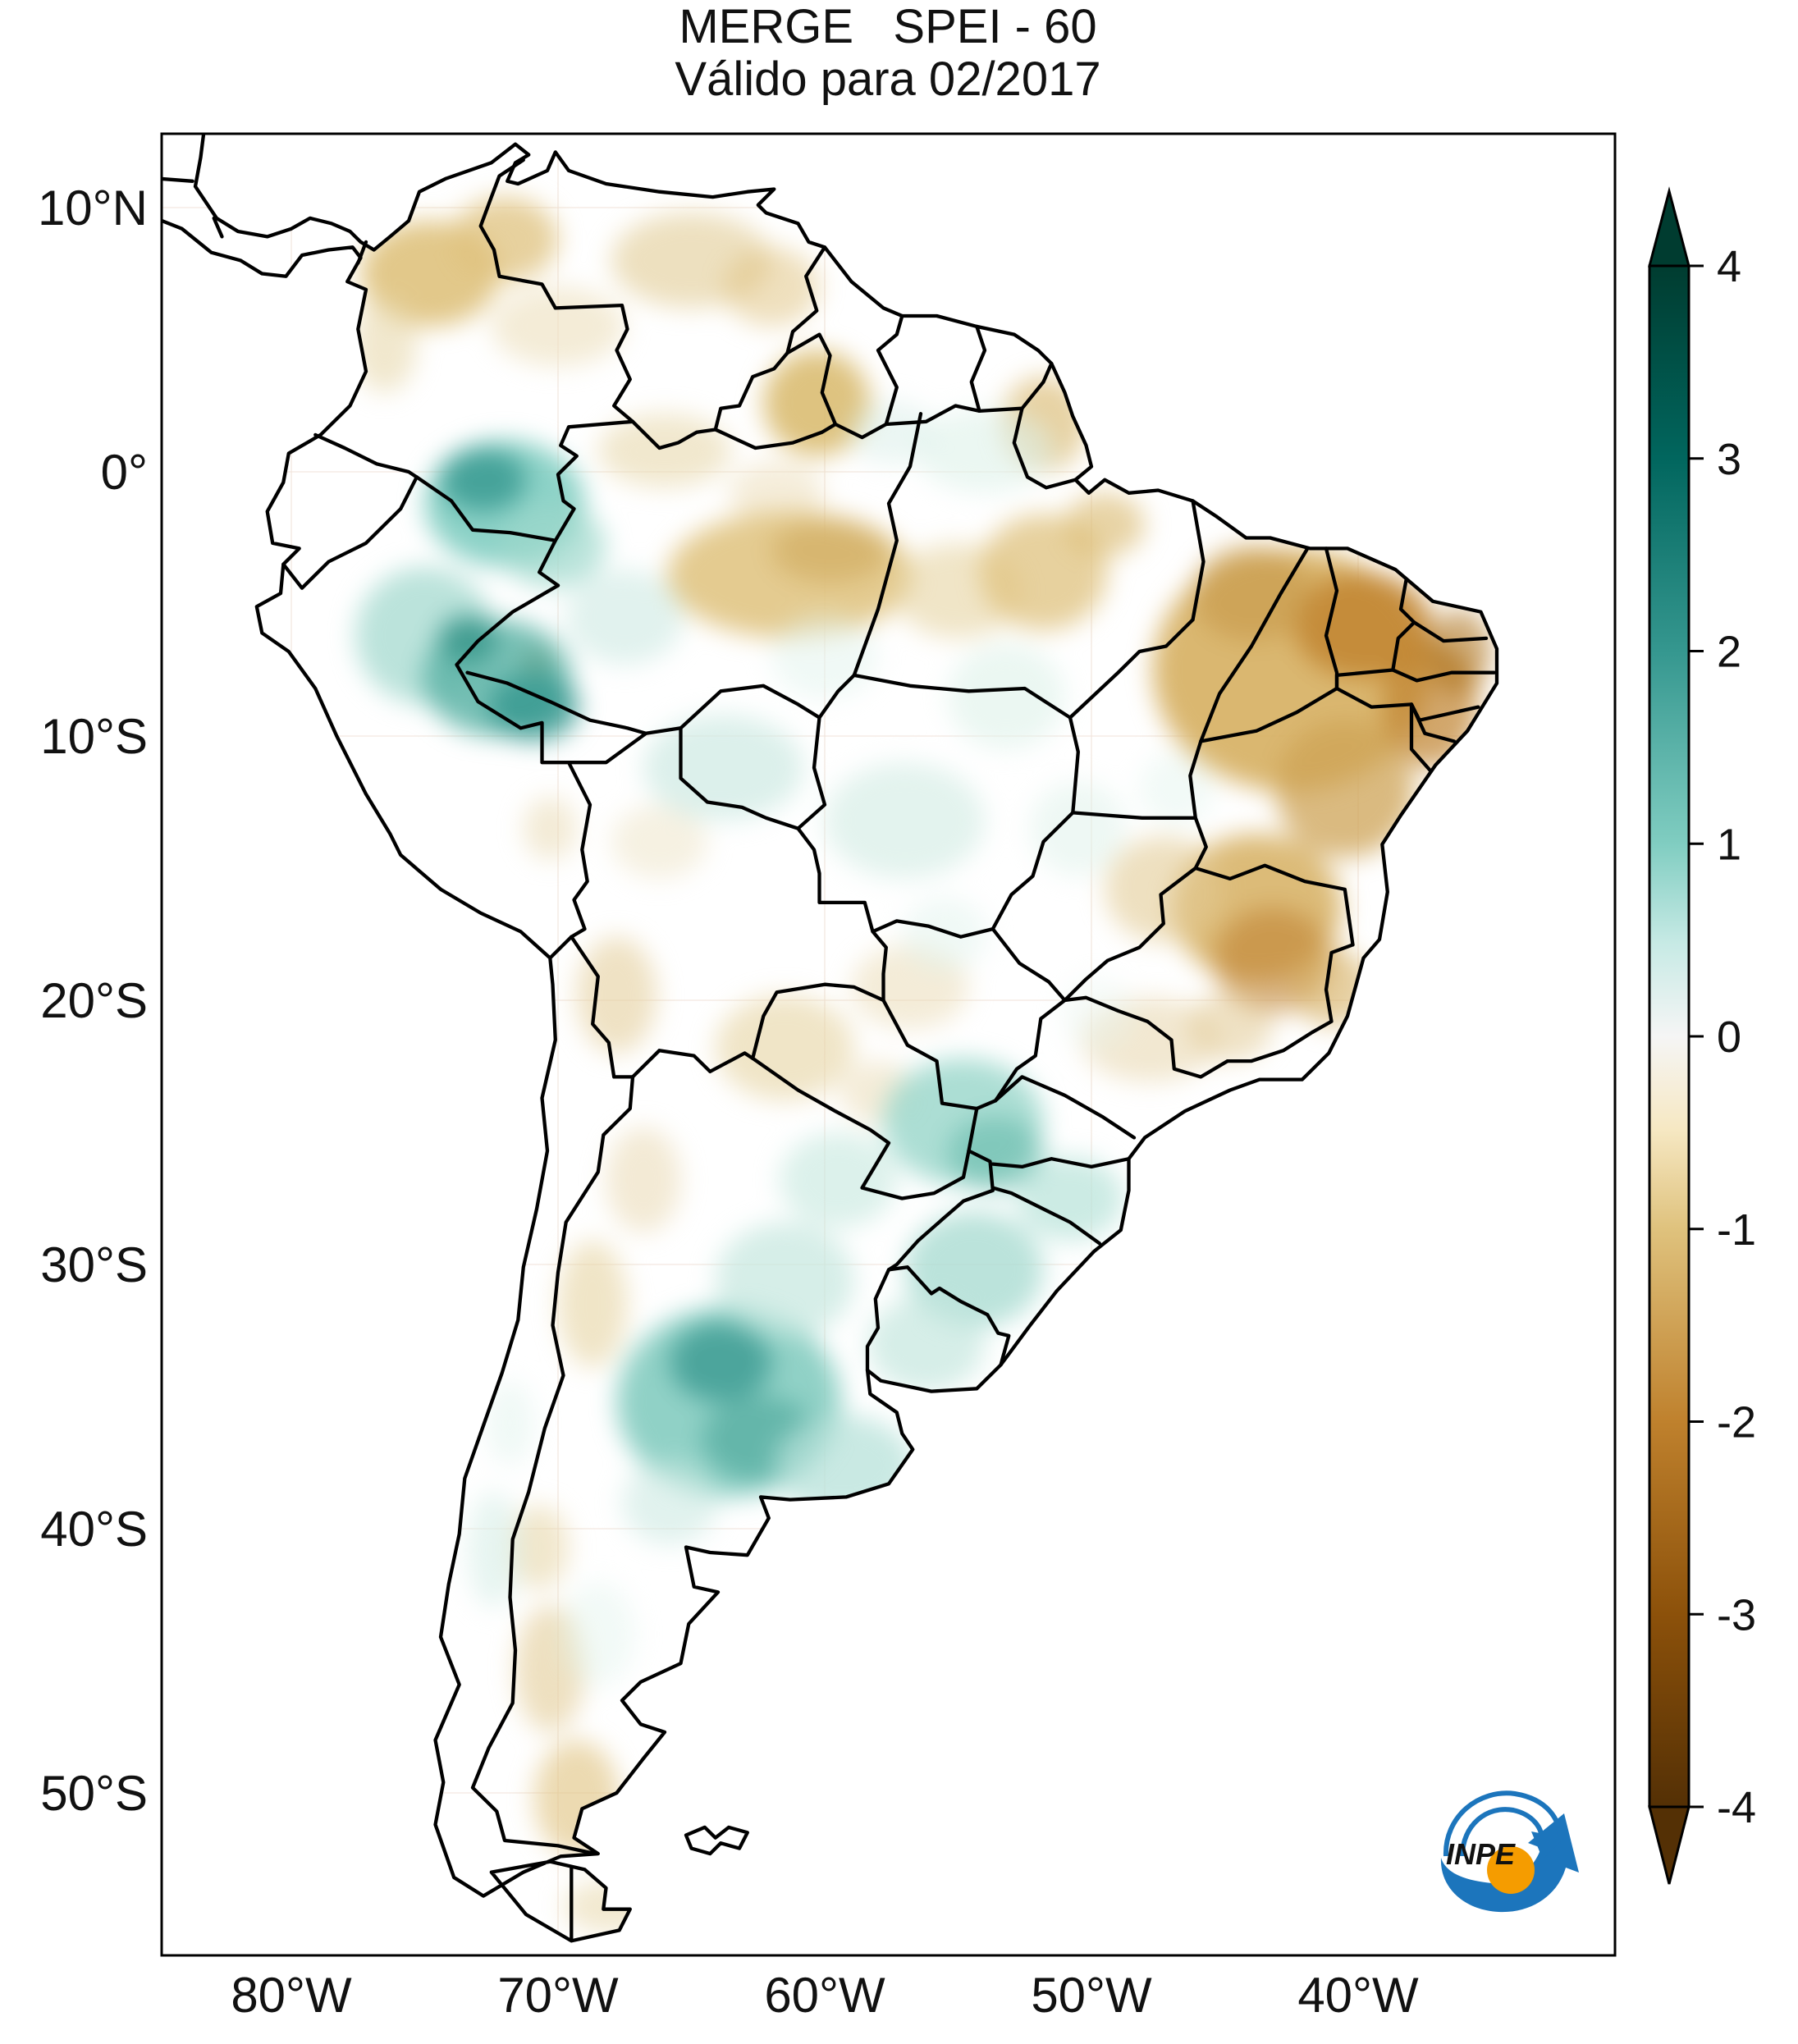 The width and height of the screenshot is (1798, 2044). I want to click on colorbar-labels: 4 3 2 1 0 -1 -2 -3 -4, so click(1736, 1037).